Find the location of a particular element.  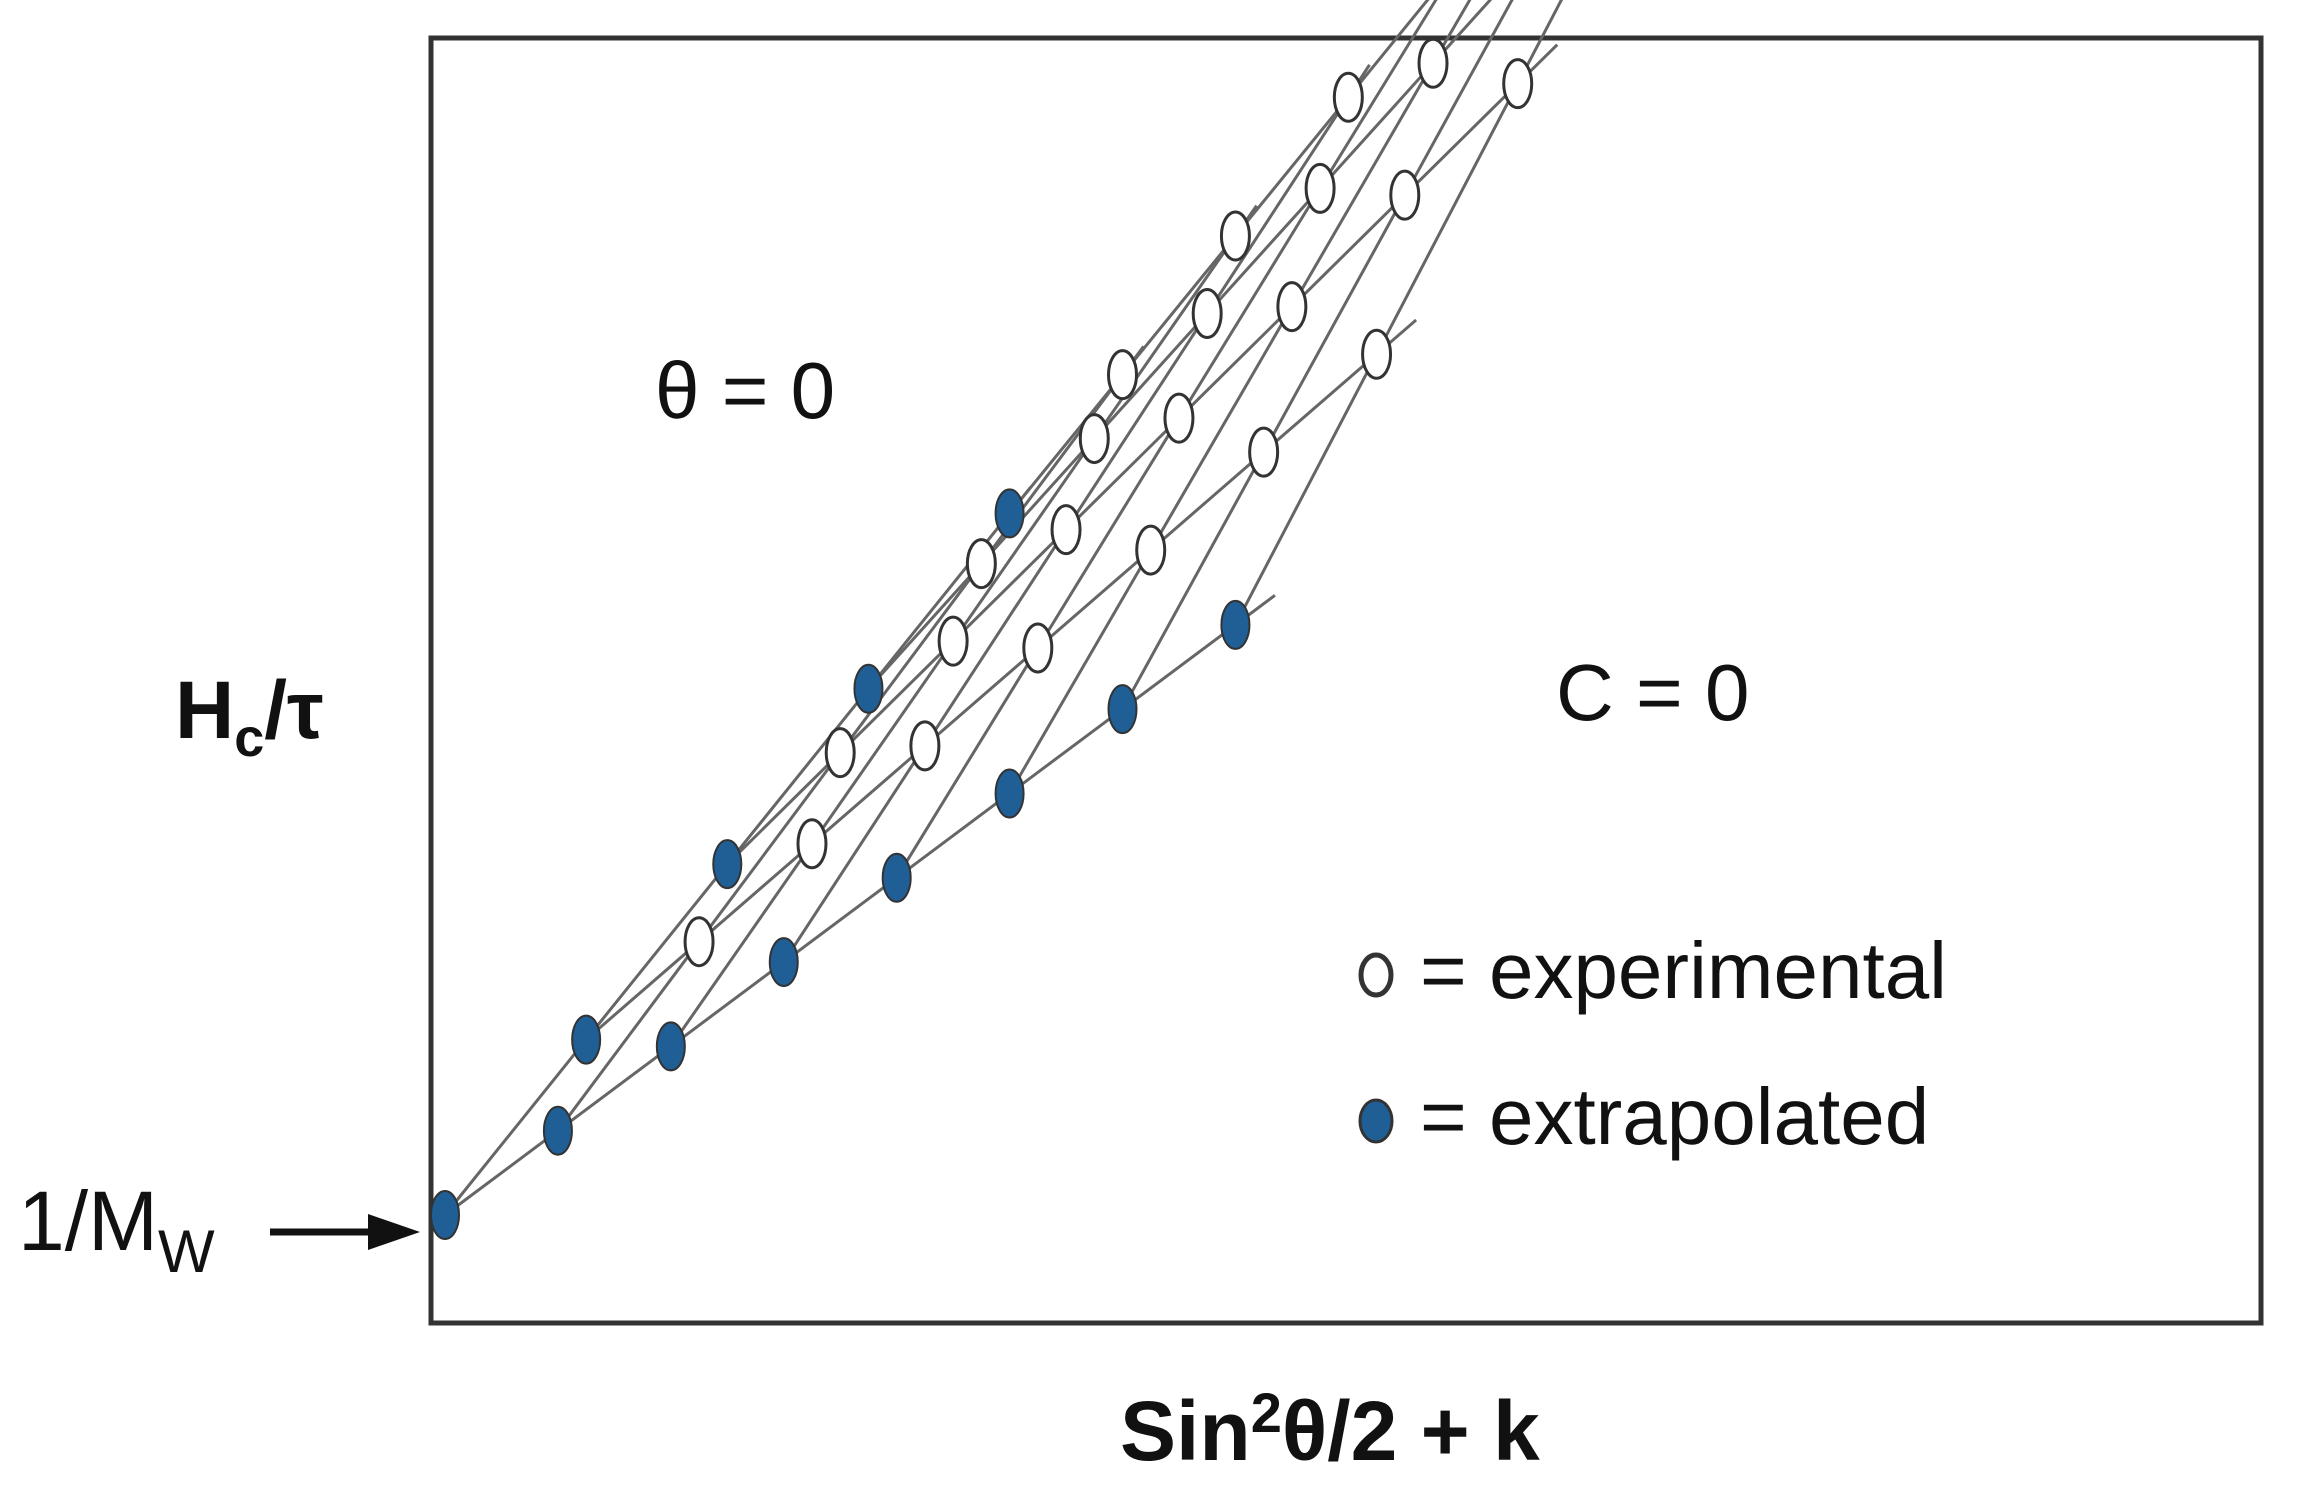

y-axis-label: Hc/τ is located at coordinates (249, 716).